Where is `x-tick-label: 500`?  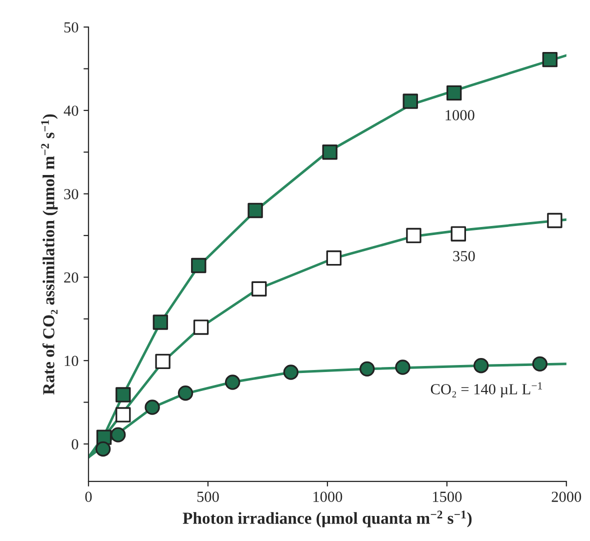
x-tick-label: 500 is located at coordinates (208, 497).